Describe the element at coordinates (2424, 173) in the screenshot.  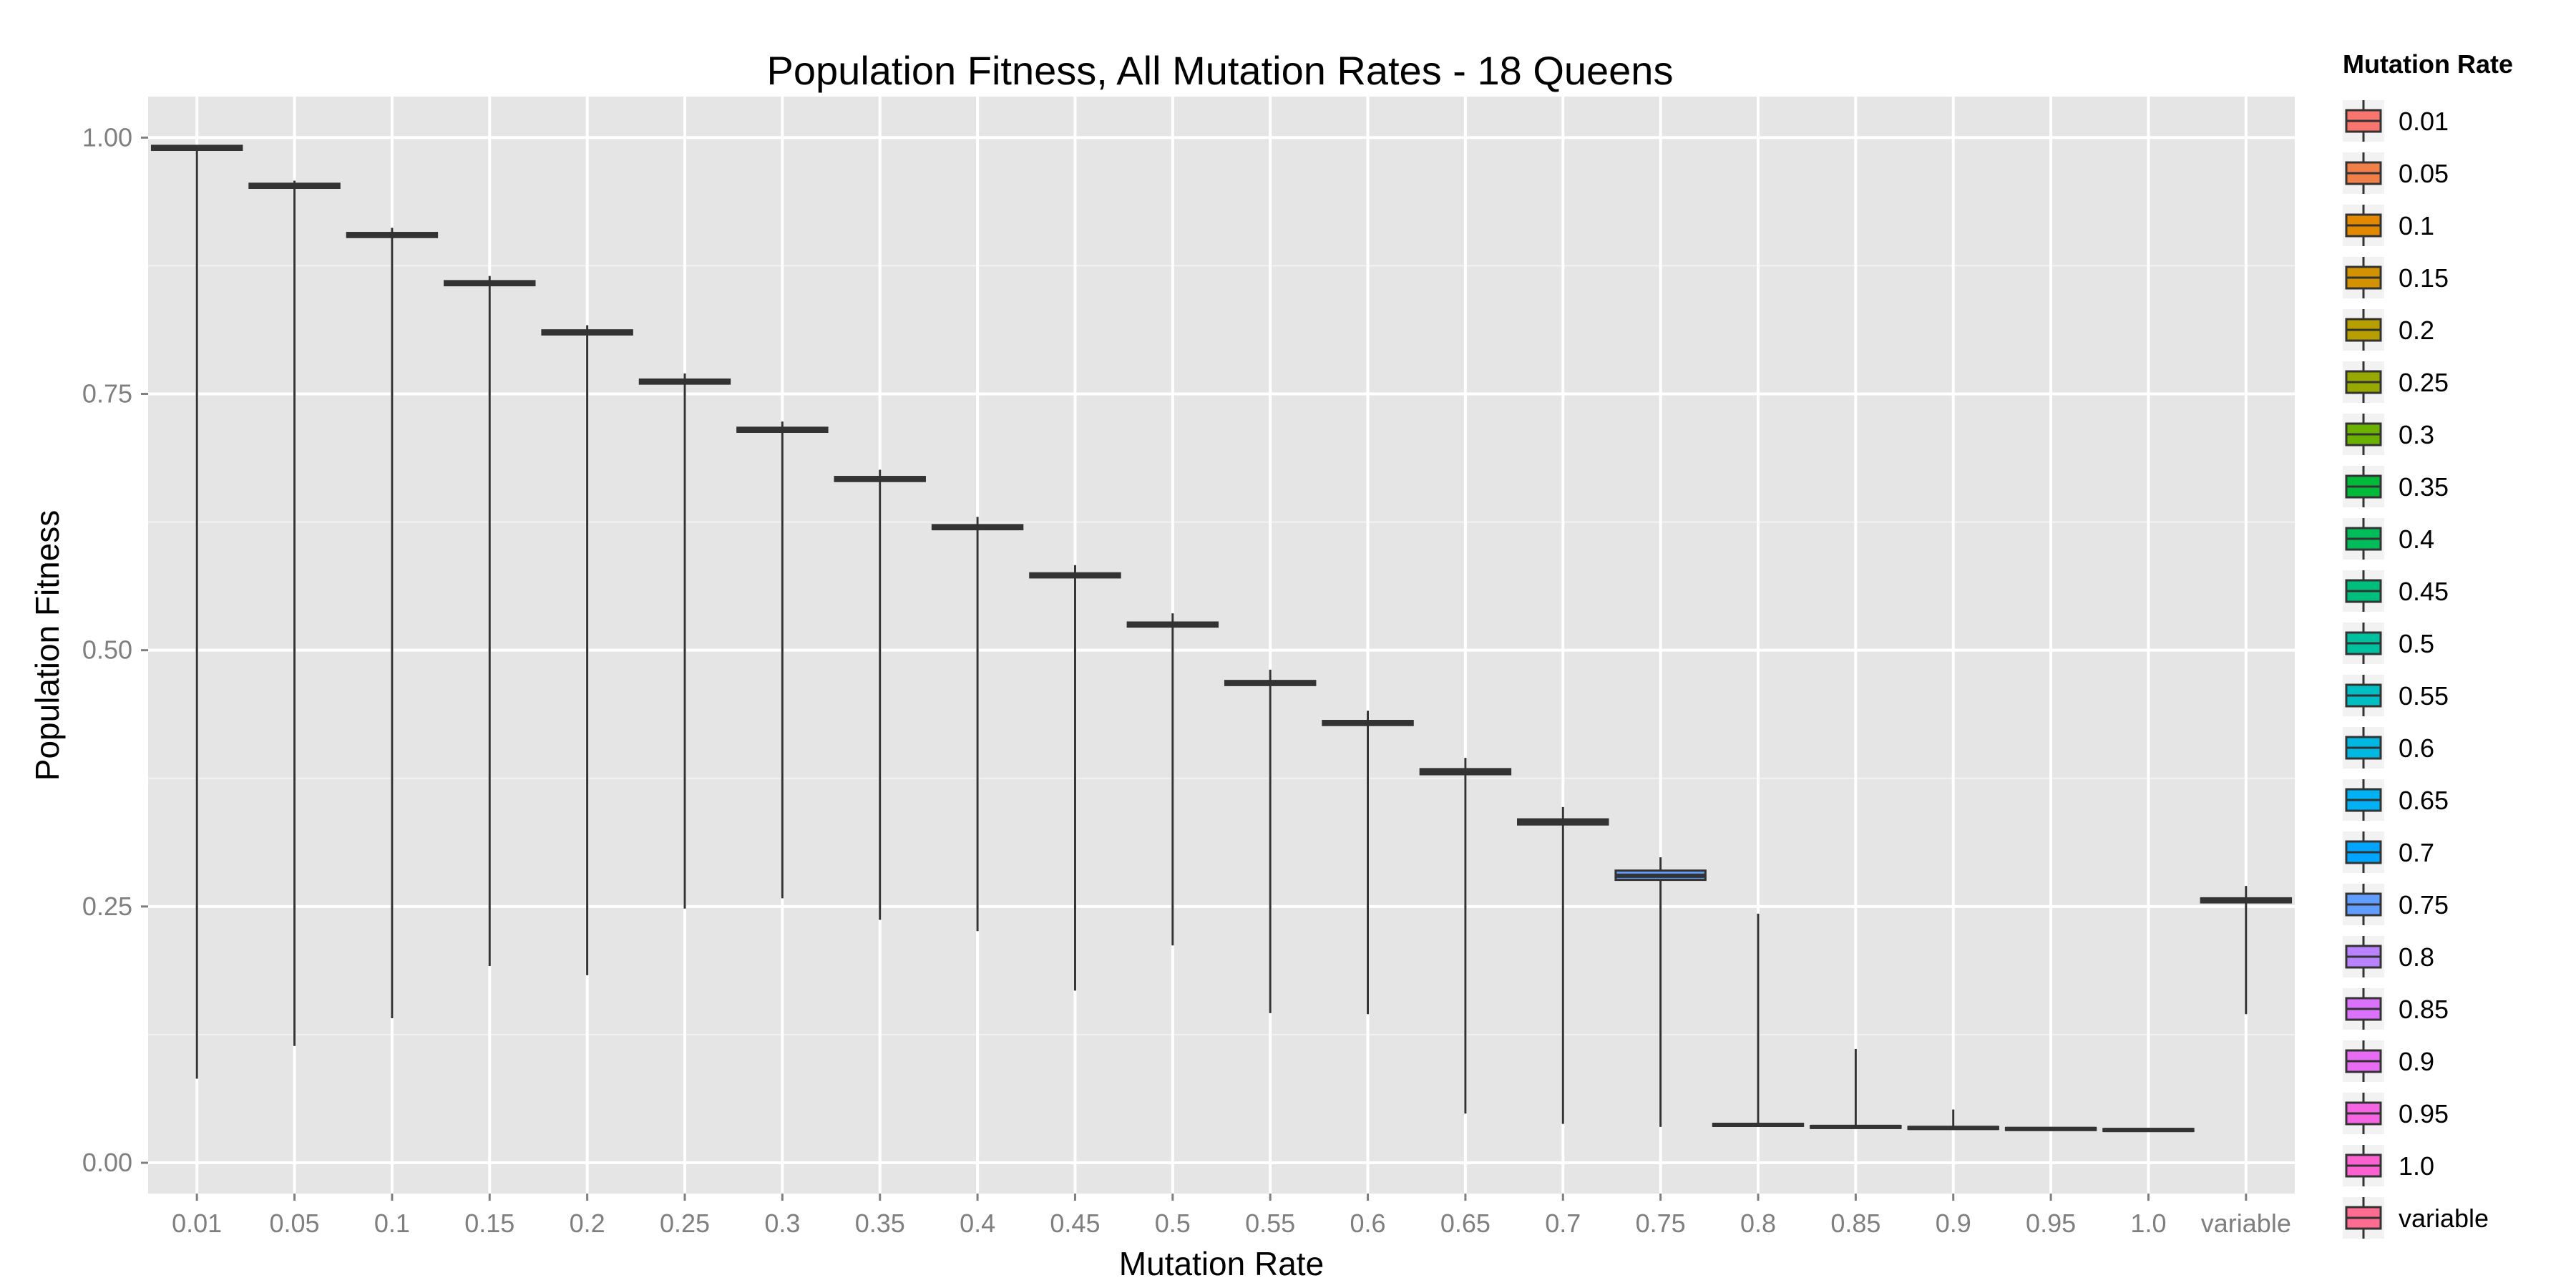
I see `legend-label: 0.05` at that location.